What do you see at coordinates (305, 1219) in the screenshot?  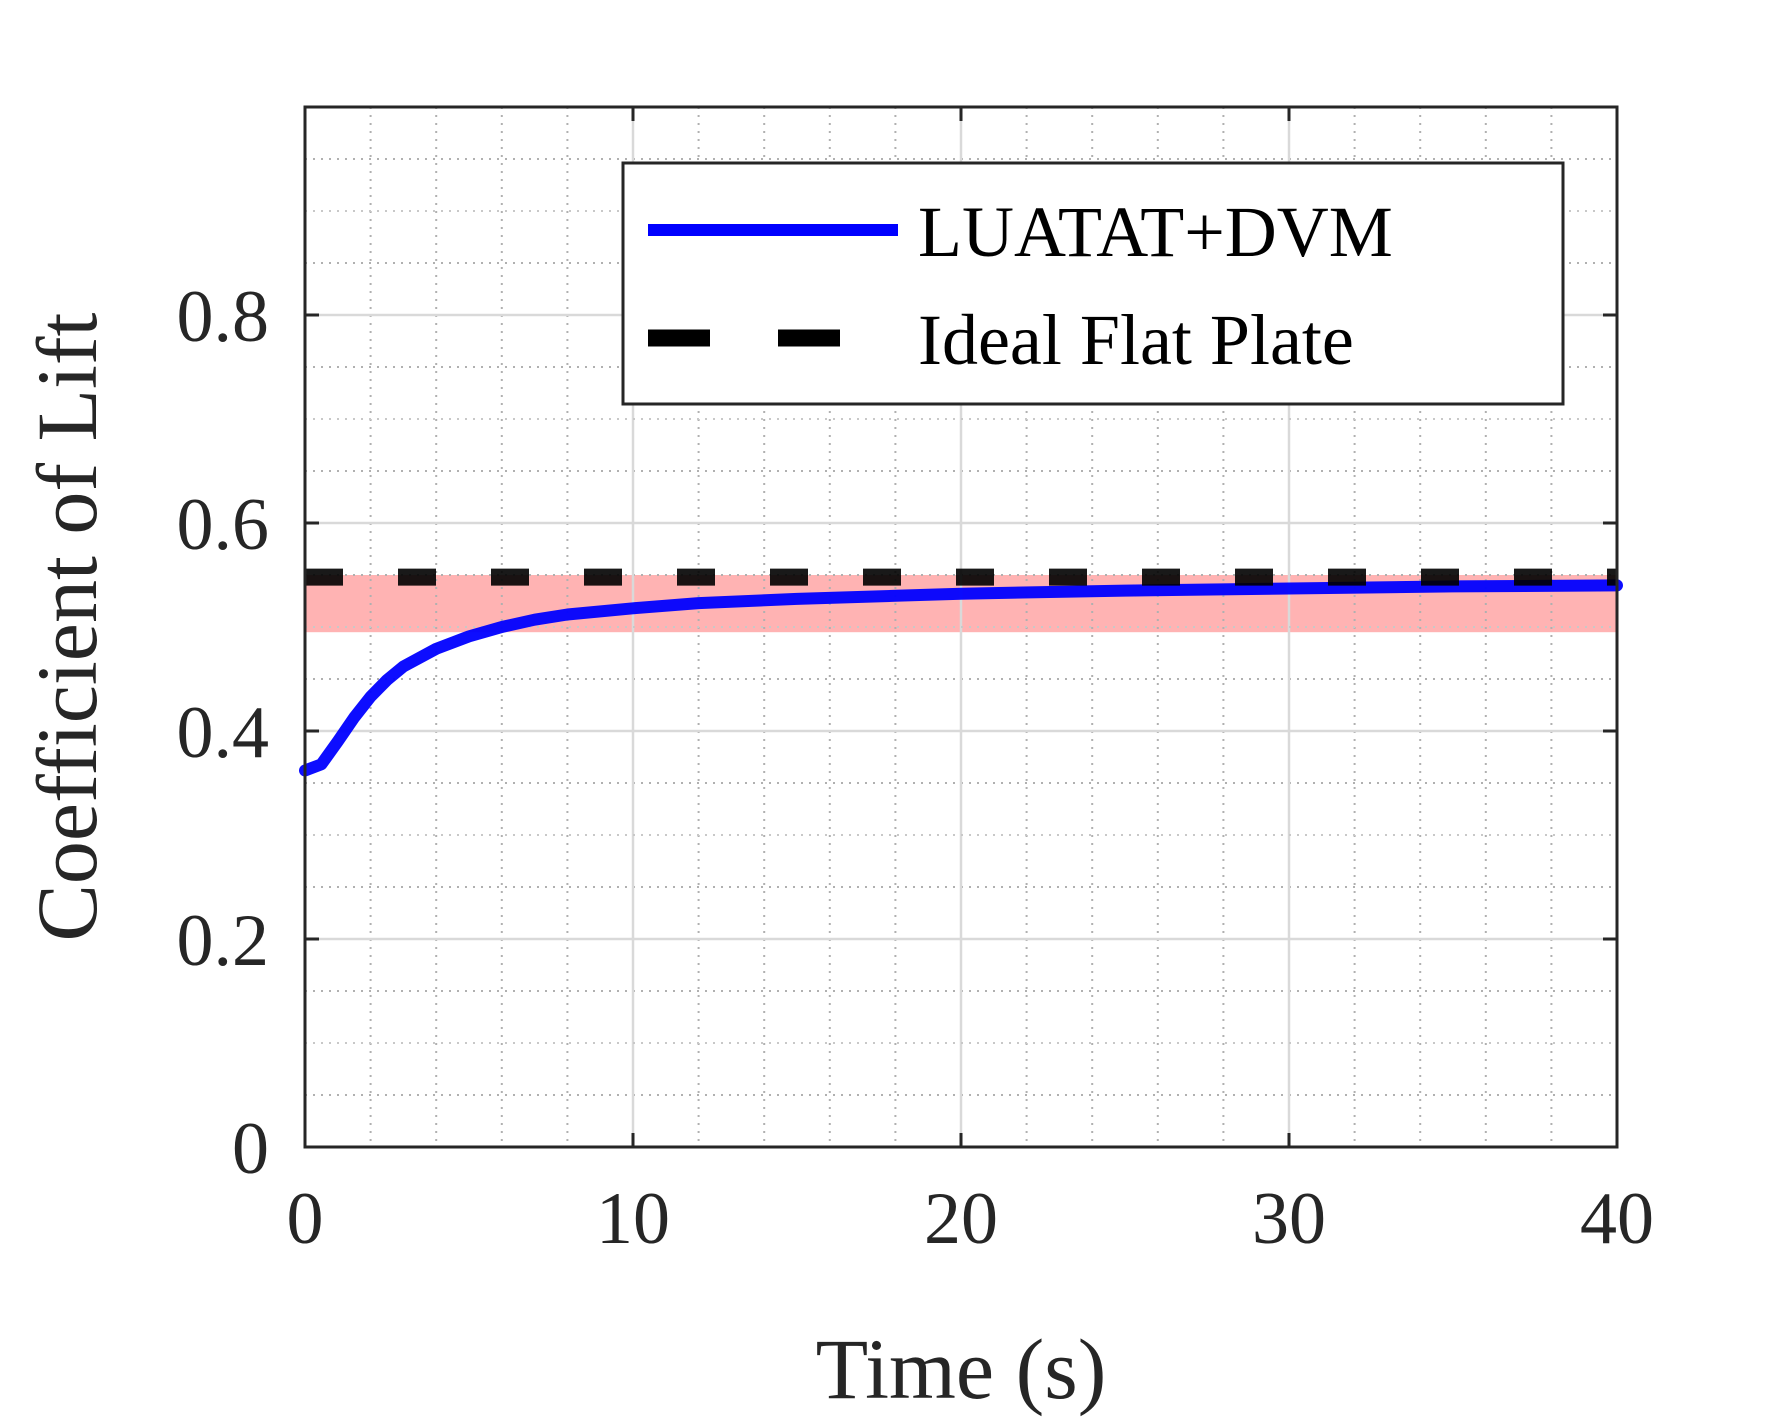 I see `x-tick-label: 0` at bounding box center [305, 1219].